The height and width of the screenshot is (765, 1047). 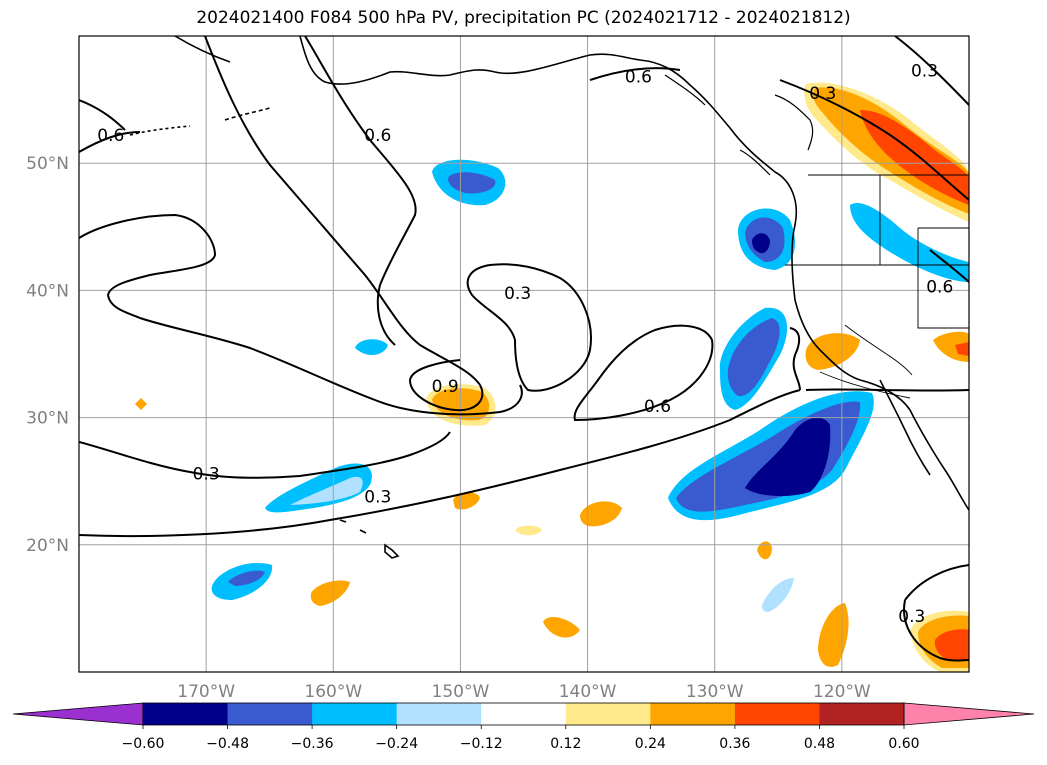 What do you see at coordinates (143, 744) in the screenshot?
I see `colorbar-tick-label: −0.60` at bounding box center [143, 744].